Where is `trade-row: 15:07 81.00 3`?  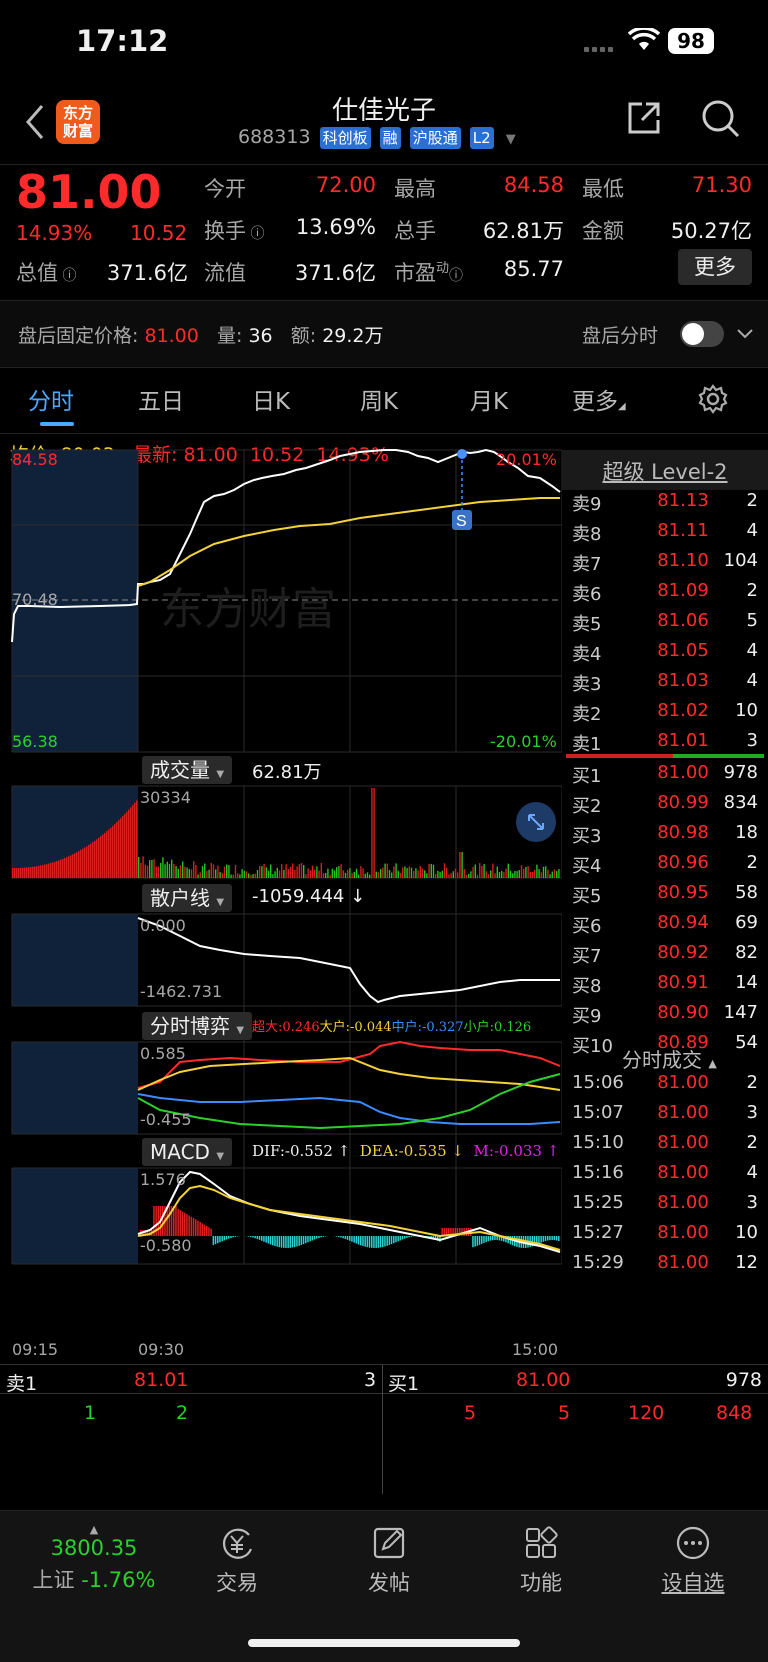 trade-row: 15:07 81.00 3 is located at coordinates (665, 1117).